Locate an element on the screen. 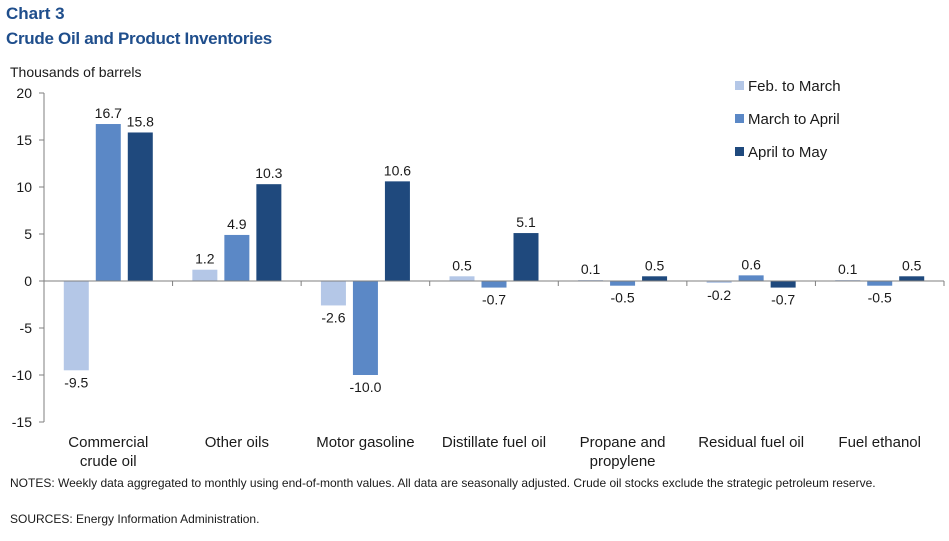  x-tick-label: Commercial crude oil is located at coordinates (108, 452).